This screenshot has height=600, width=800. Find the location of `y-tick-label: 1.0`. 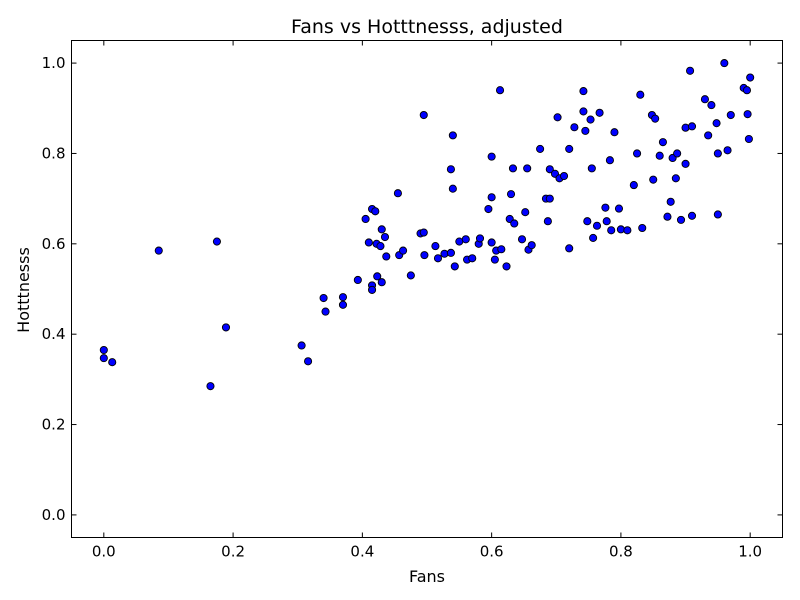

y-tick-label: 1.0 is located at coordinates (54, 63).